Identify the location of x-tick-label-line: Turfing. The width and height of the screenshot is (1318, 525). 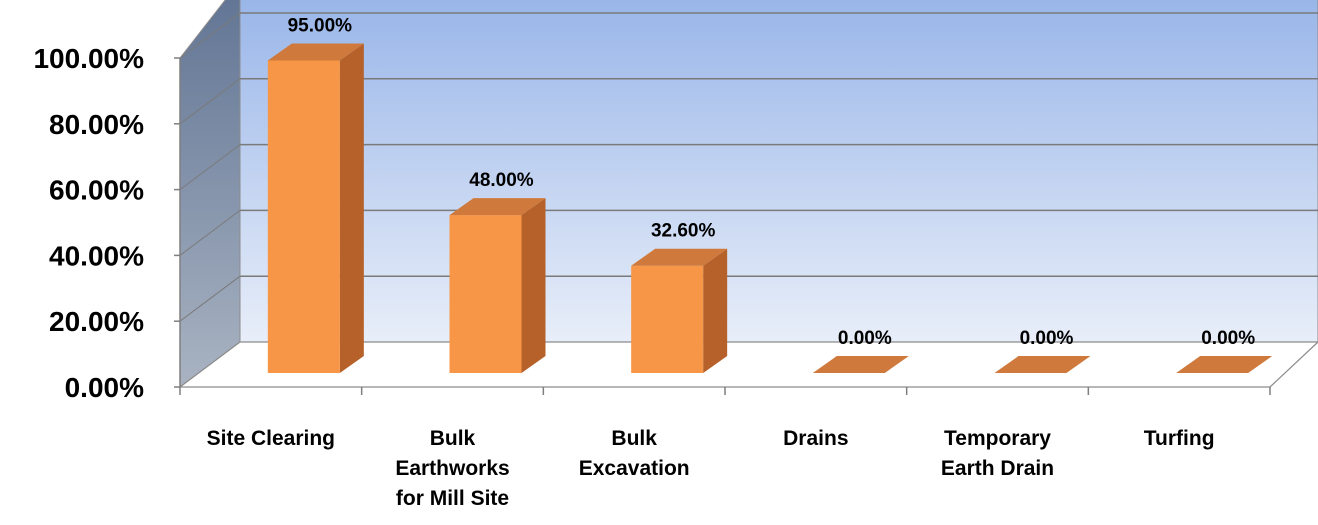
(1179, 438).